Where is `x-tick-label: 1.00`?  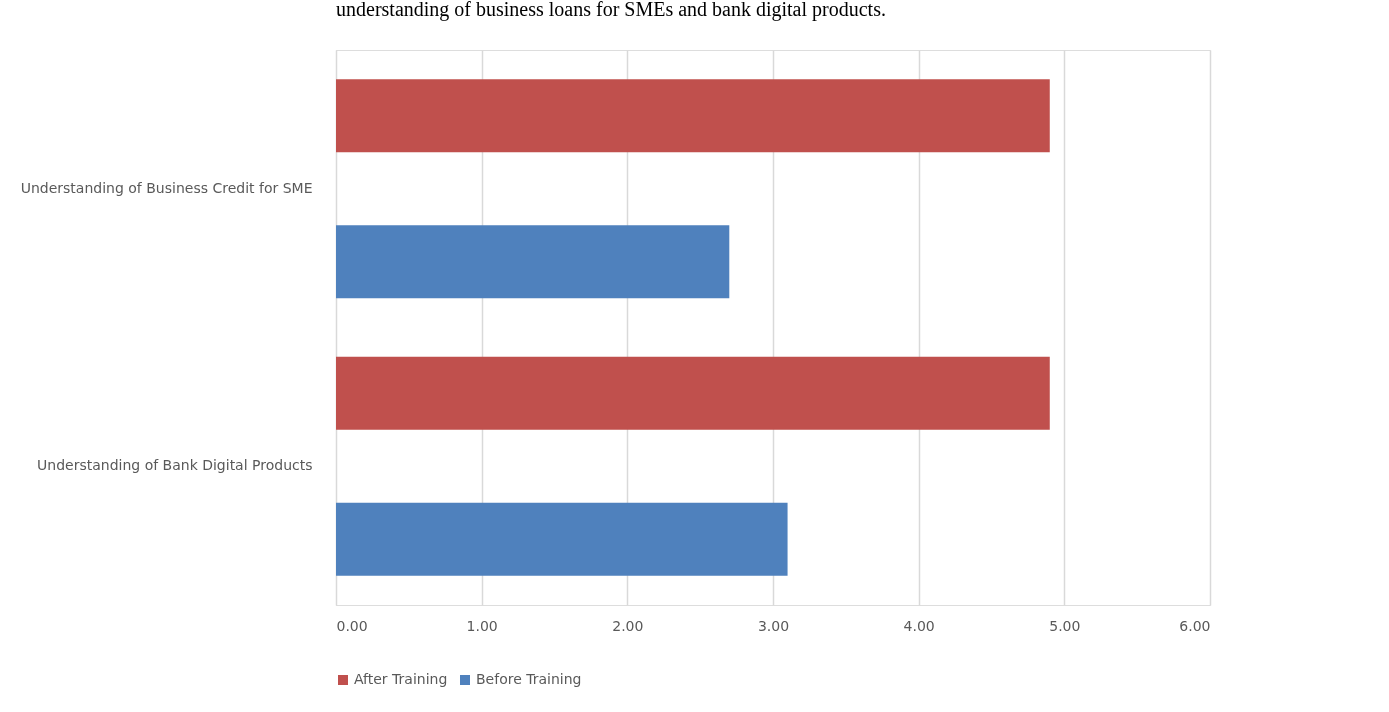 x-tick-label: 1.00 is located at coordinates (482, 625).